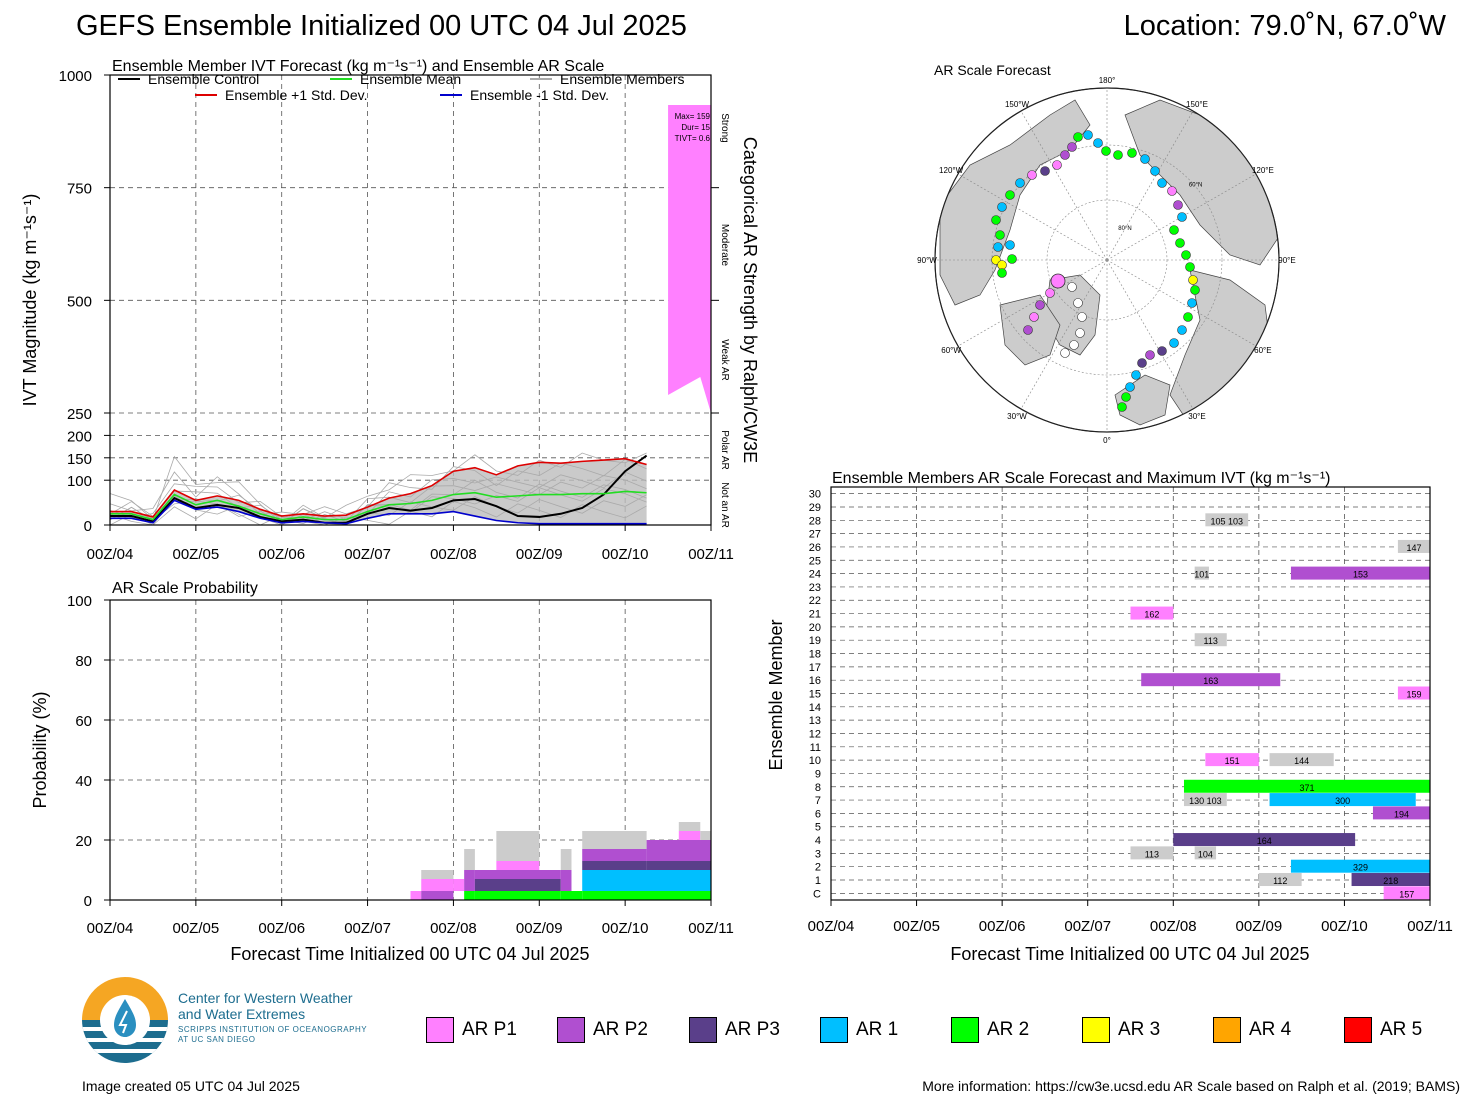 The width and height of the screenshot is (1476, 1110). I want to click on logo-line3: SCRIPPS INSTITUTION OF OCEANOGRAPHY, so click(273, 1029).